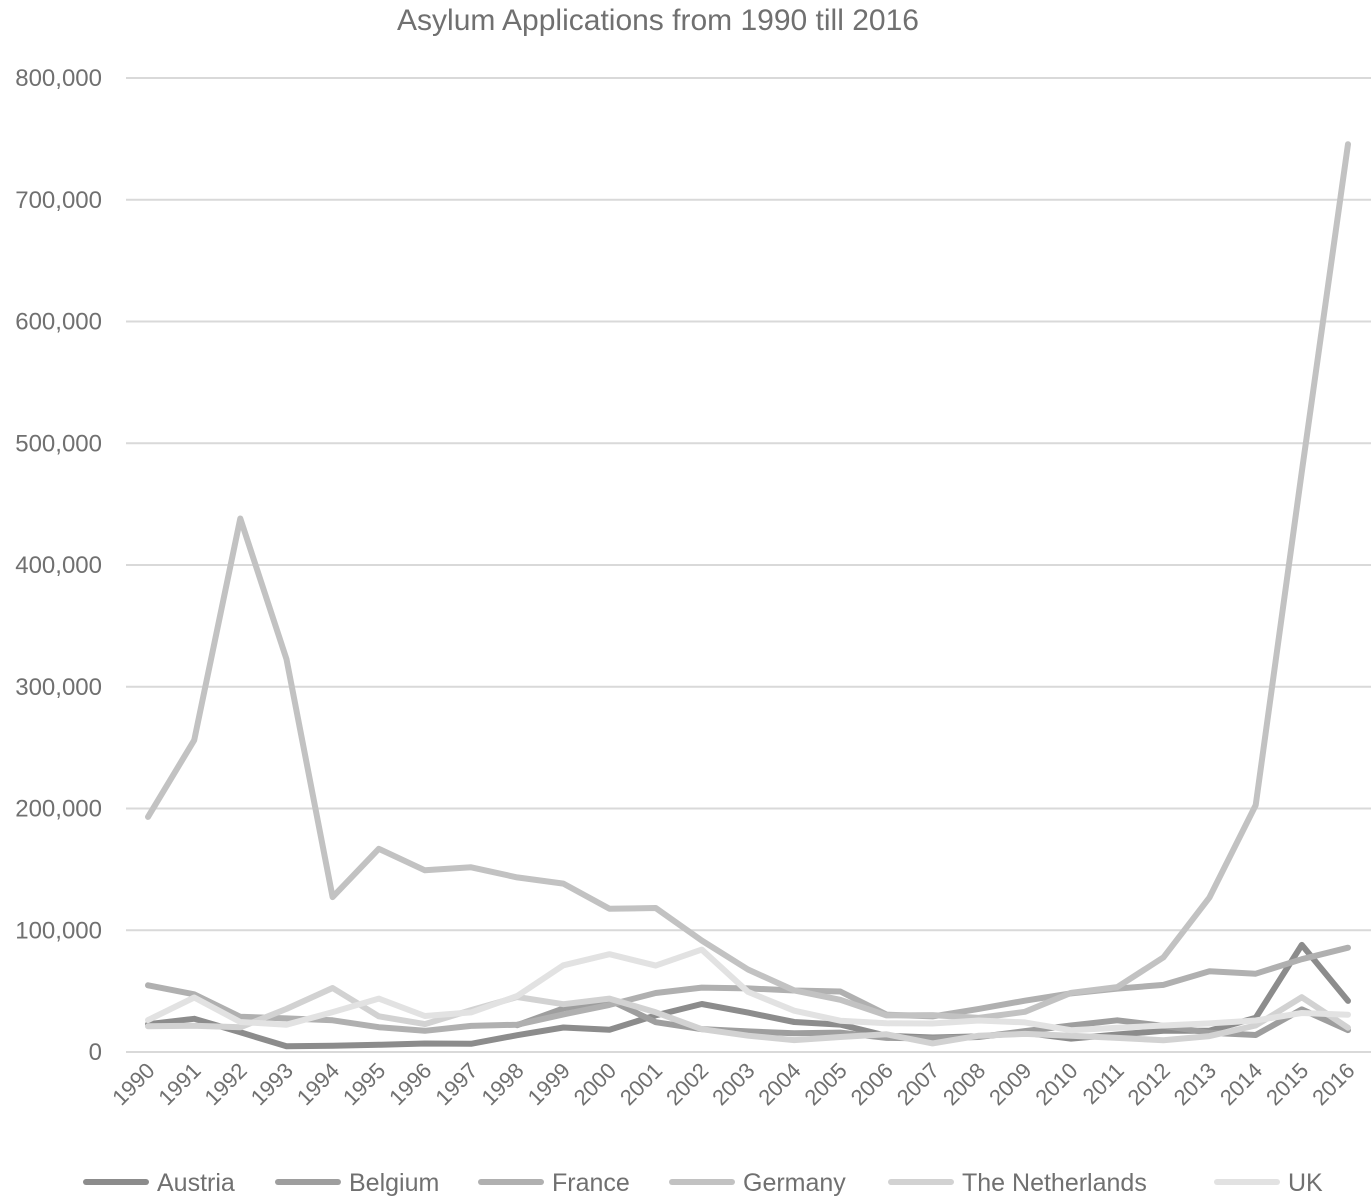  I want to click on x-tick-label: 2003, so click(733, 1084).